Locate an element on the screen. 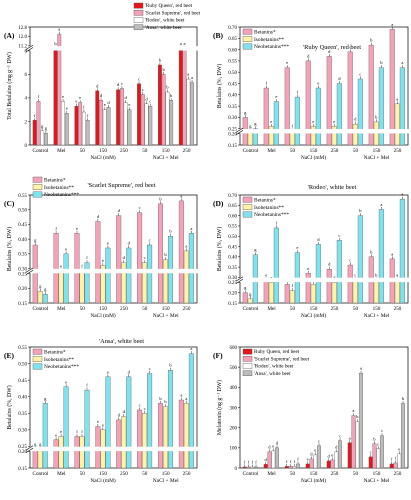 Image resolution: width=411 pixels, height=500 pixels. data-label-2-4: d is located at coordinates (336, 446).